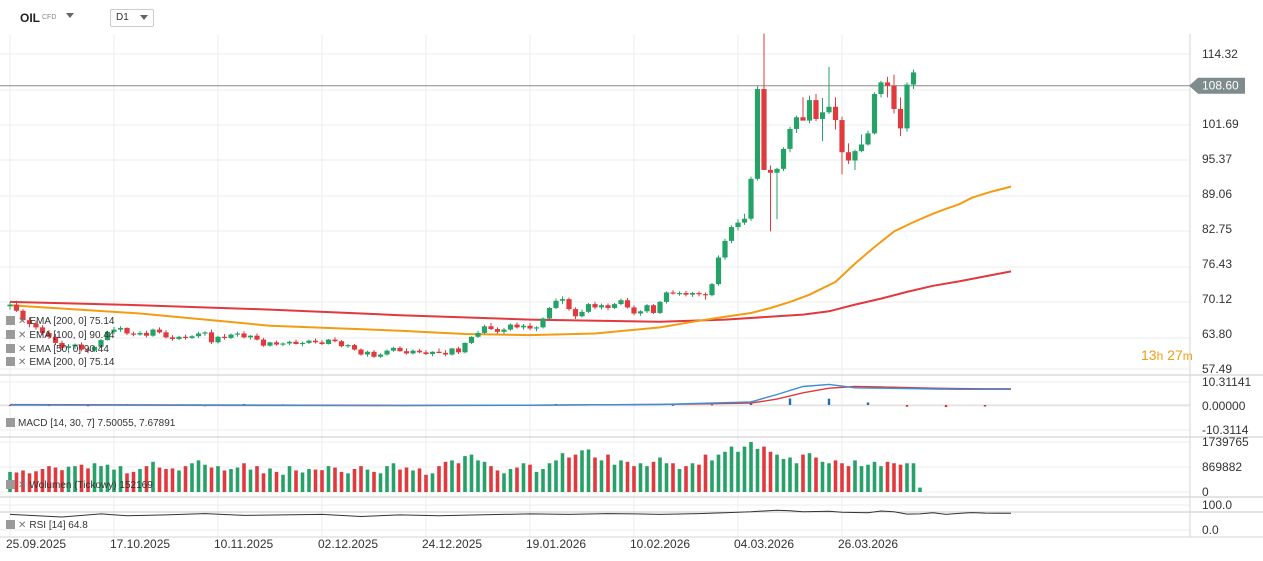 This screenshot has height=561, width=1263. What do you see at coordinates (1220, 86) in the screenshot?
I see `last-price-label: 108.60` at bounding box center [1220, 86].